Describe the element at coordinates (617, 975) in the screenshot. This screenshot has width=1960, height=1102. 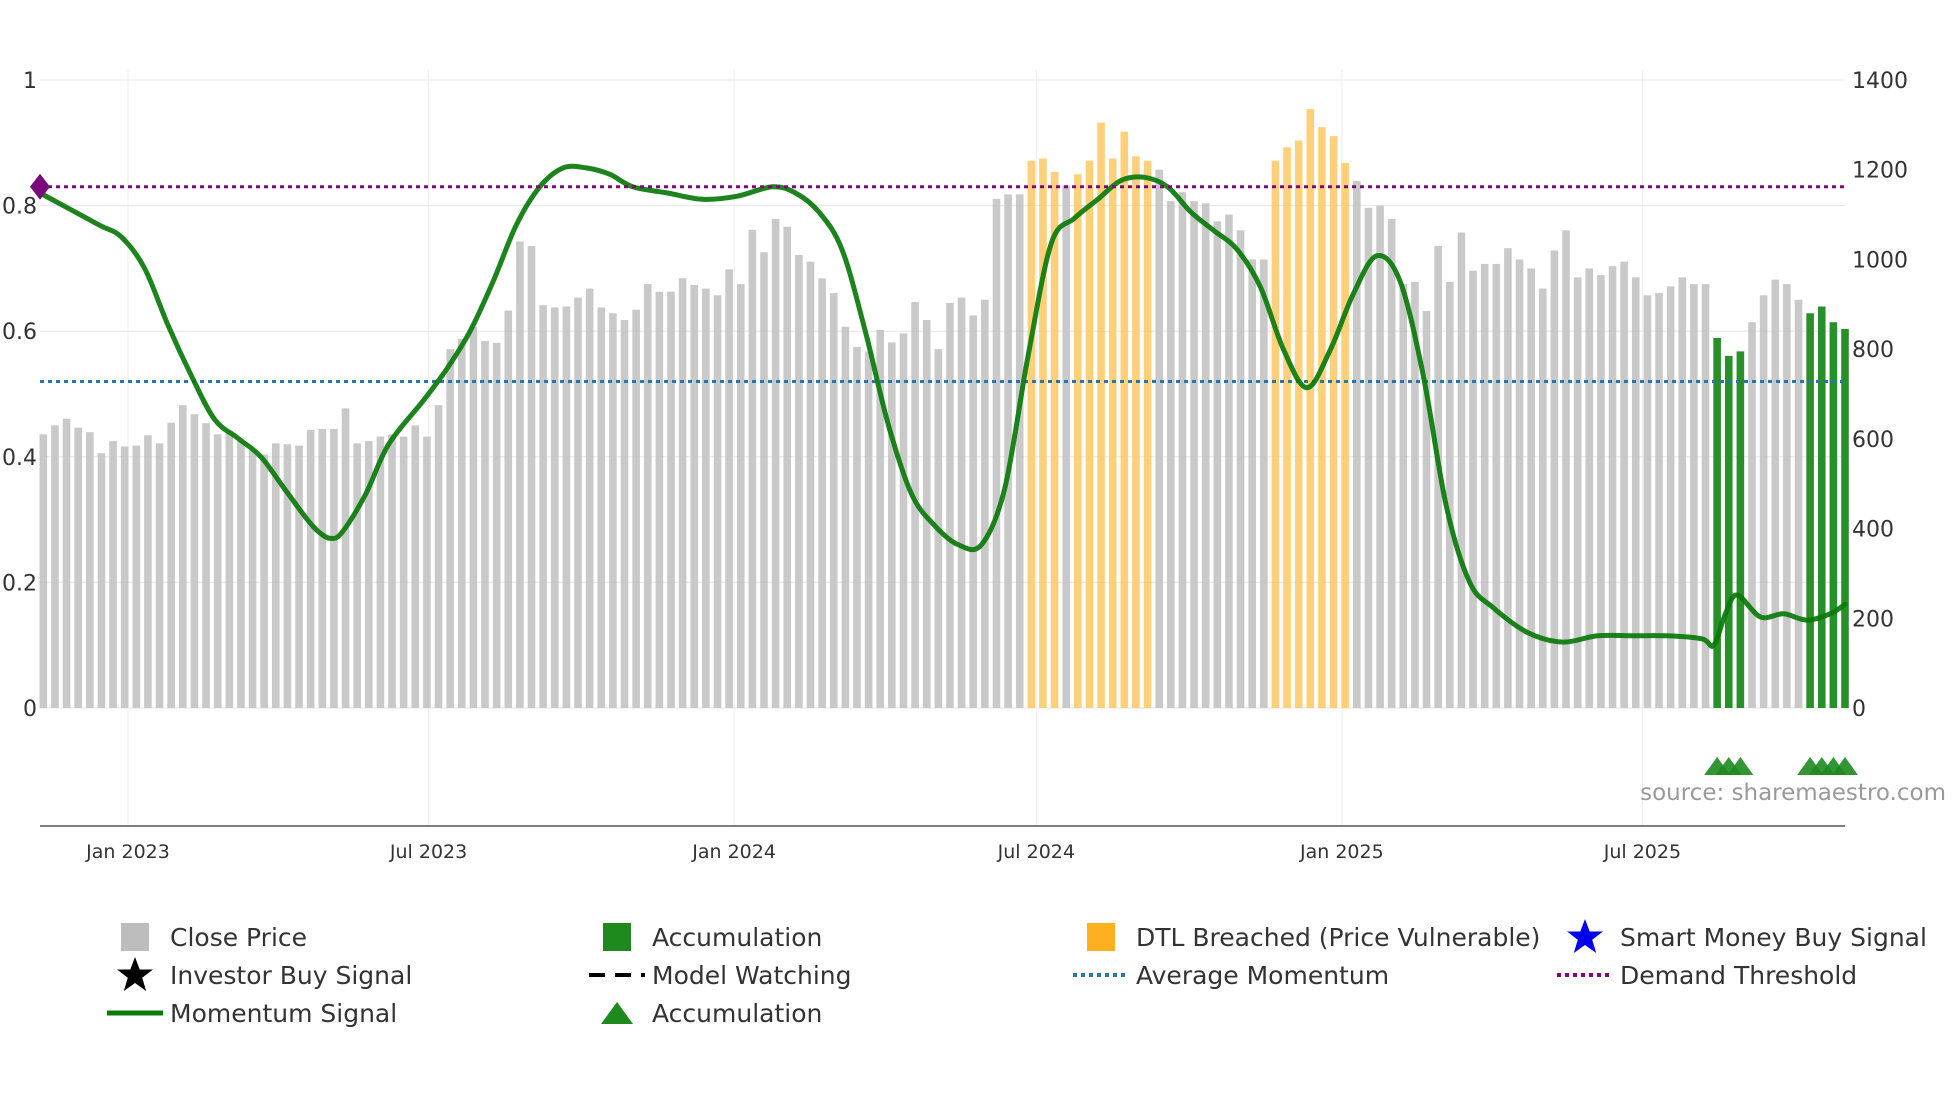
I see `black-dash-icon` at that location.